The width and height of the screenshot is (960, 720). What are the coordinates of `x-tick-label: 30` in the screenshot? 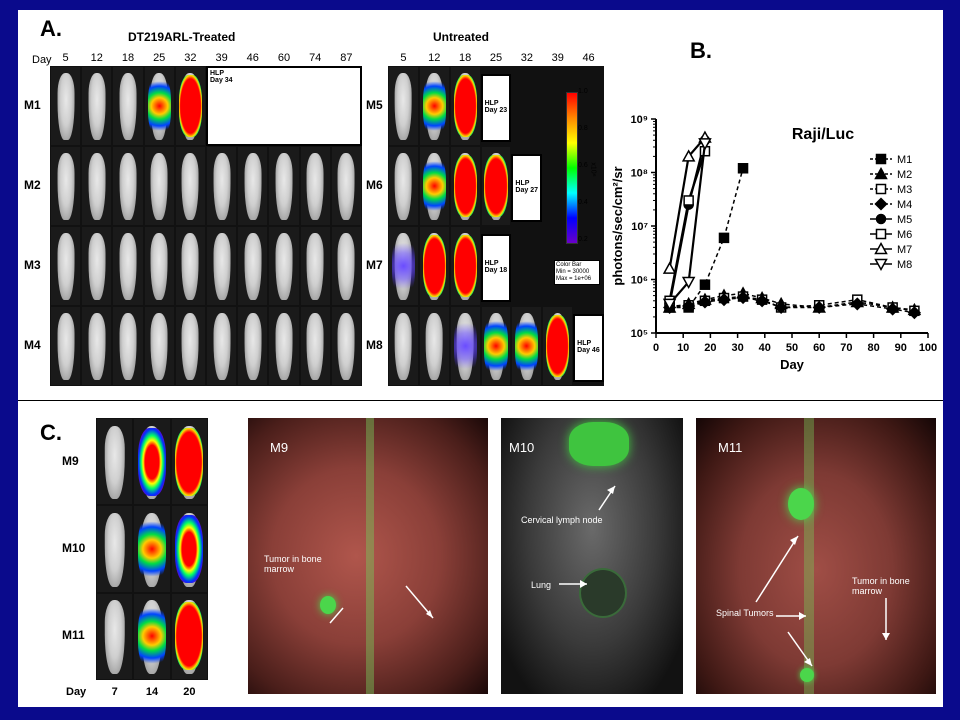 It's located at (737, 348).